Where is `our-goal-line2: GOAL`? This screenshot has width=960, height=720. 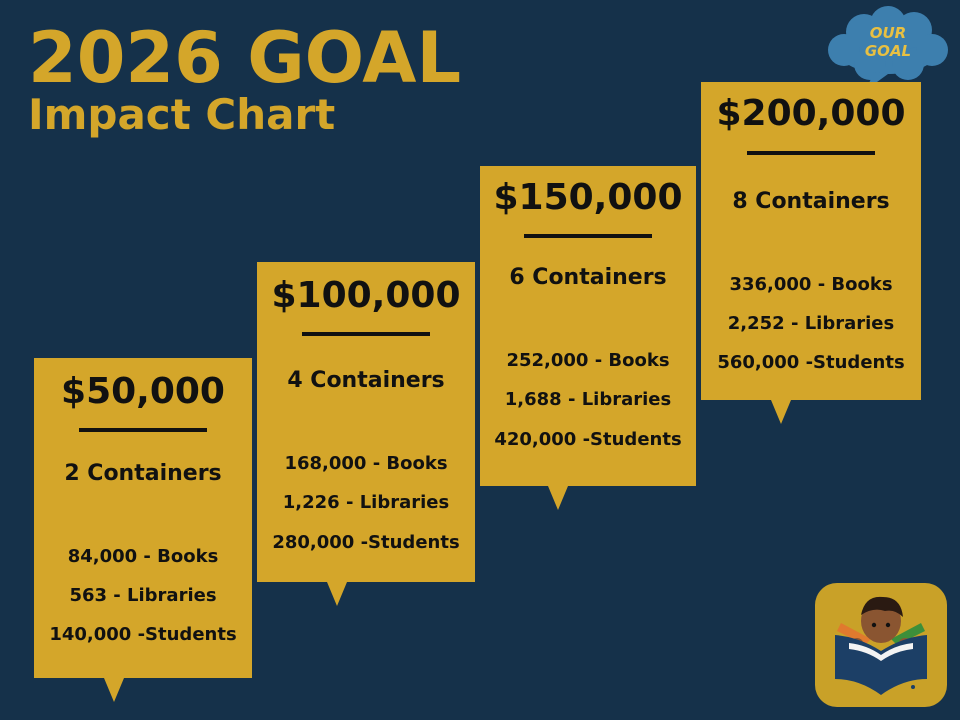
our-goal-line2: GOAL is located at coordinates (888, 51).